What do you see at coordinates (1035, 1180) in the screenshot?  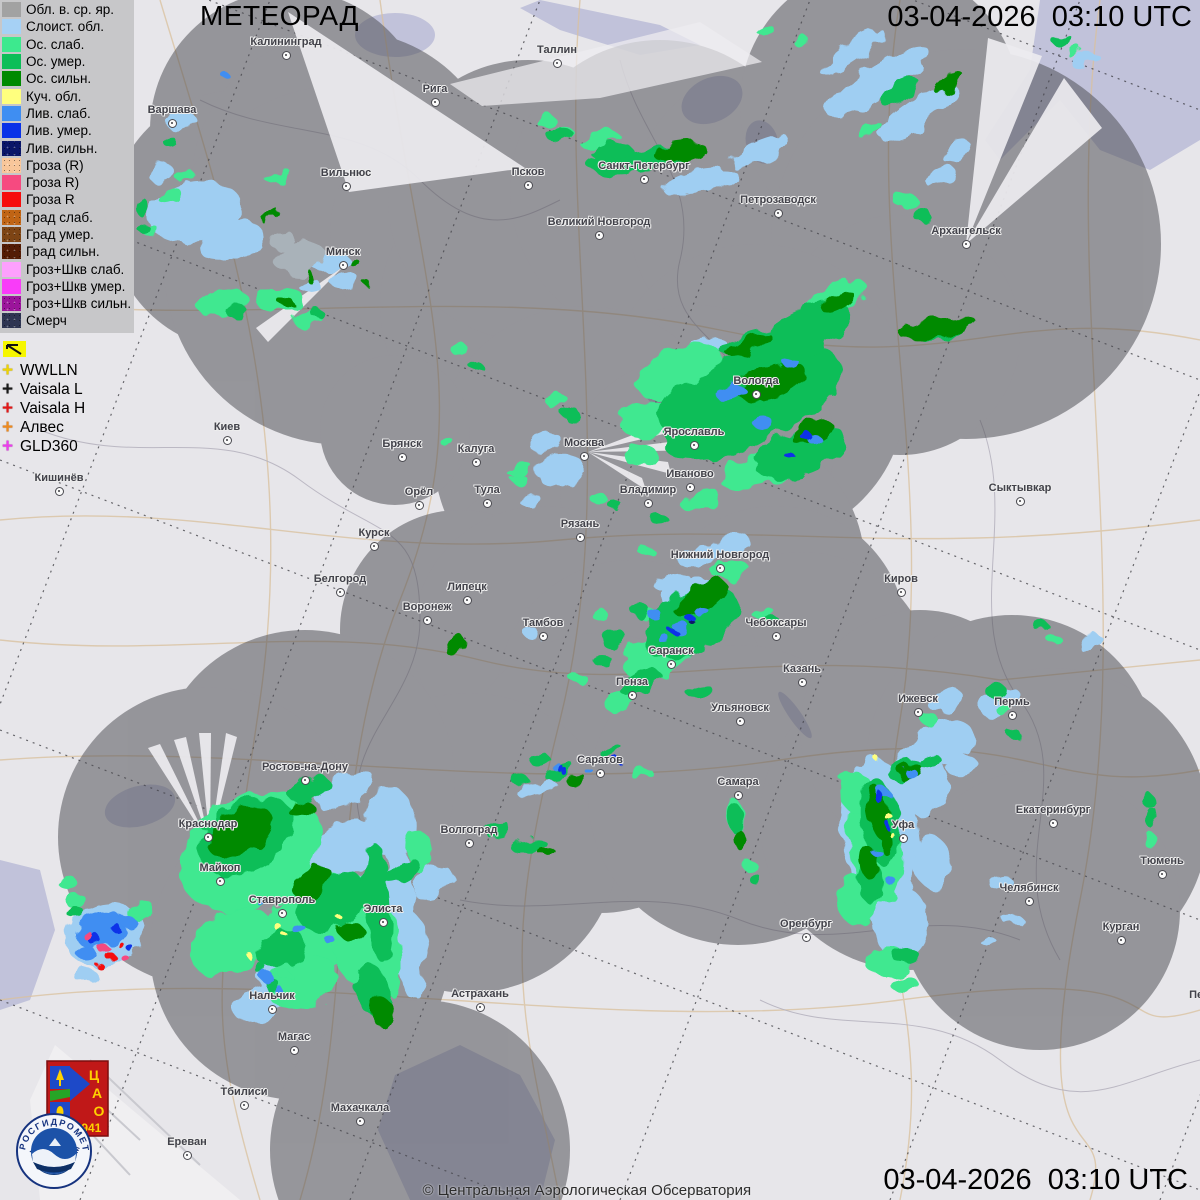 I see `timestamp-bottom: 03-04-2026 03:10 UTC` at bounding box center [1035, 1180].